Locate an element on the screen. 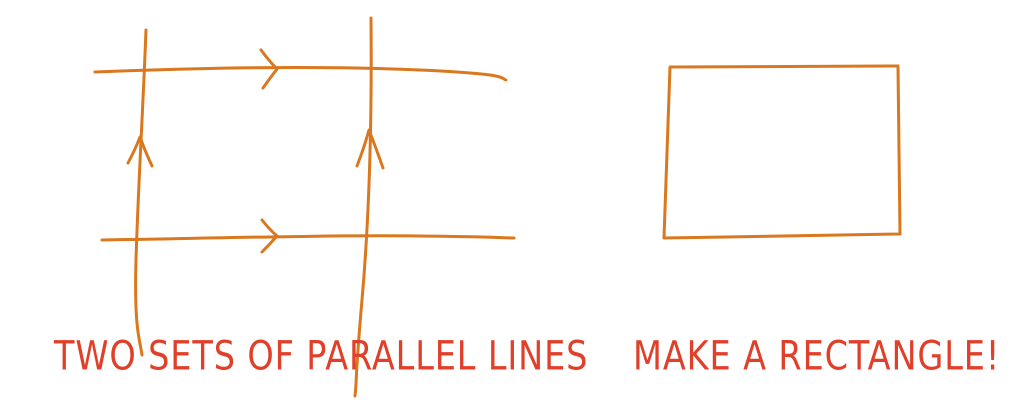 The width and height of the screenshot is (1024, 400). arrowhead-top is located at coordinates (269, 69).